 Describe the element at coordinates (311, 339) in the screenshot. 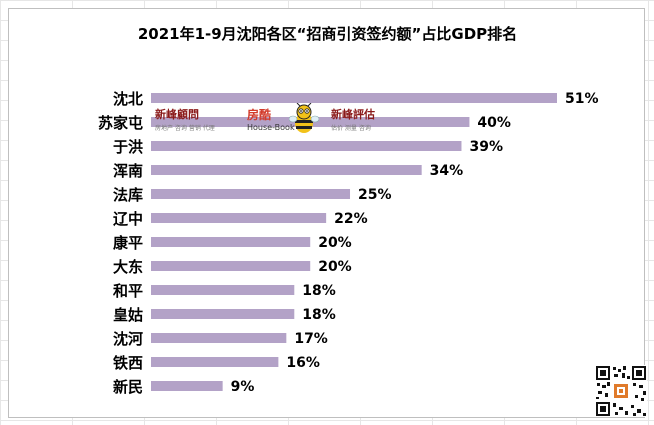

I see `data-label: 17%` at that location.